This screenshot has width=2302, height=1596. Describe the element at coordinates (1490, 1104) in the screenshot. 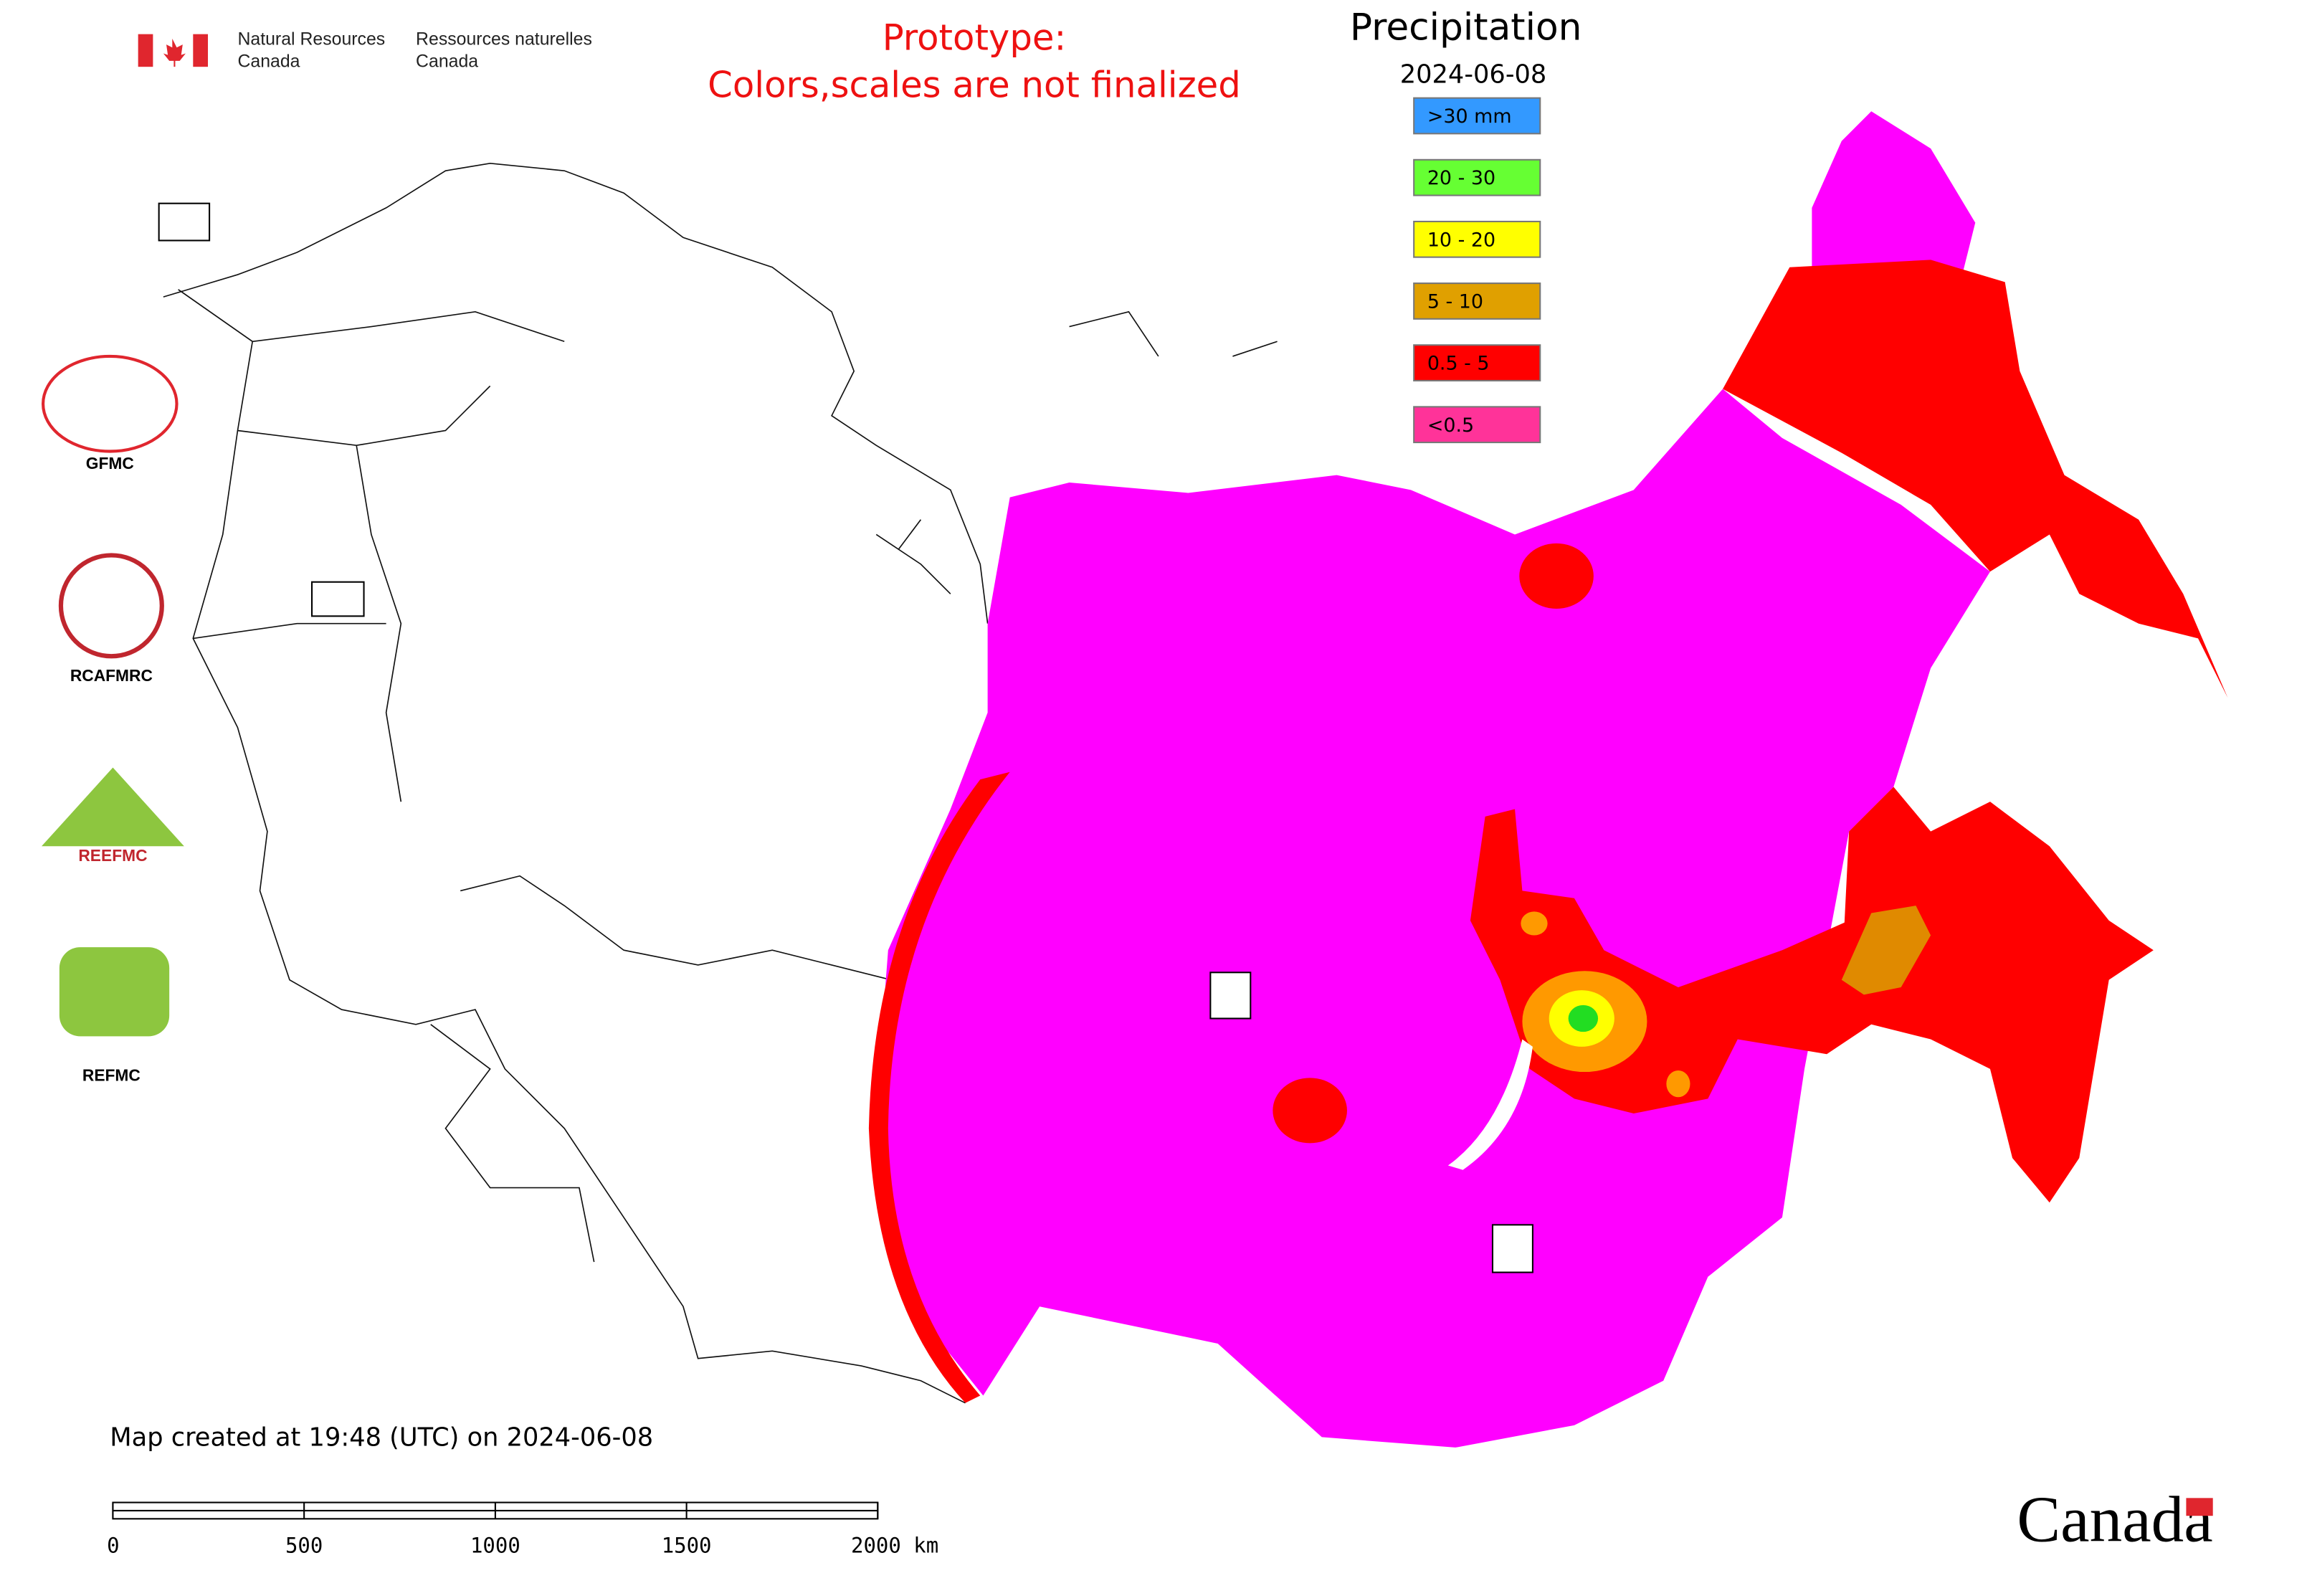

I see `lake` at that location.